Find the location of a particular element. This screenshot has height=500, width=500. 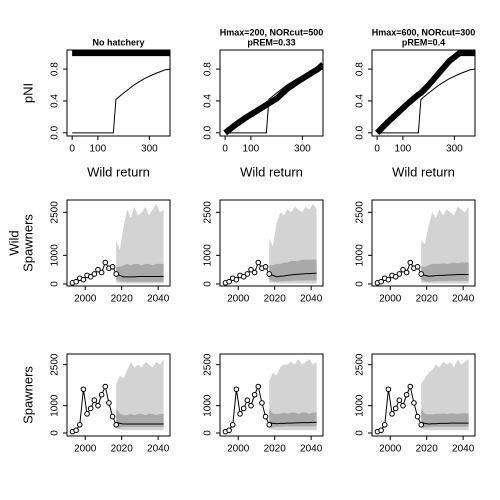

y-tick-label: 0.8 is located at coordinates (360, 69).